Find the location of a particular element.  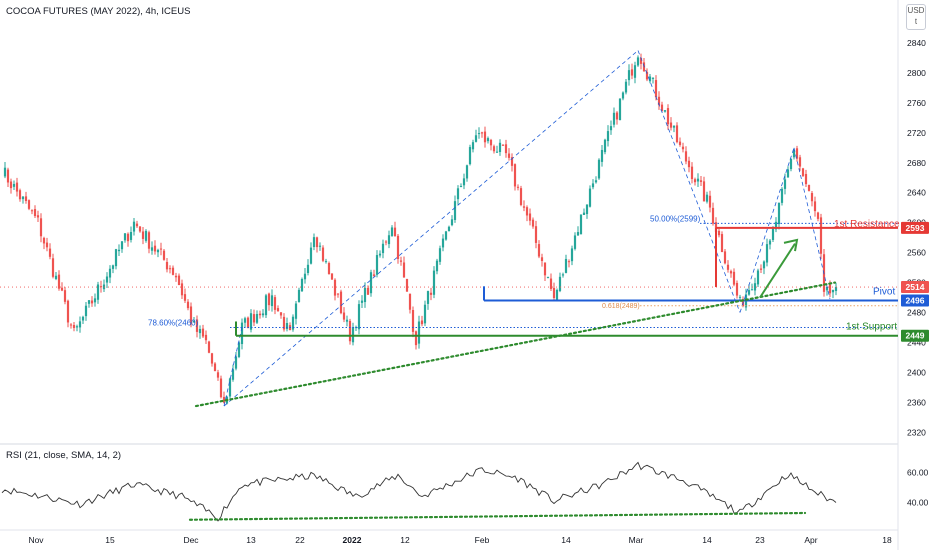

chart-title: COCOA FUTURES (MAY 2022), 4h, ICEUS is located at coordinates (98, 11).